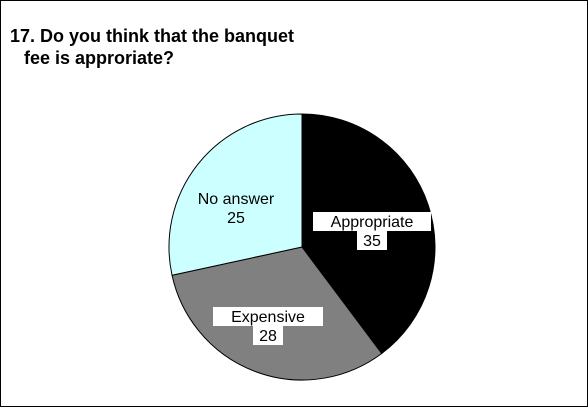  I want to click on slice-label-value: 28, so click(268, 336).